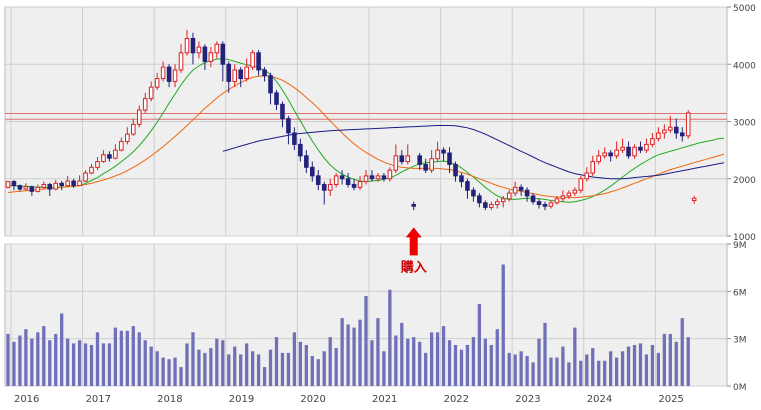 Image resolution: width=761 pixels, height=410 pixels. What do you see at coordinates (413, 241) in the screenshot?
I see `buy-arrow-icon` at bounding box center [413, 241].